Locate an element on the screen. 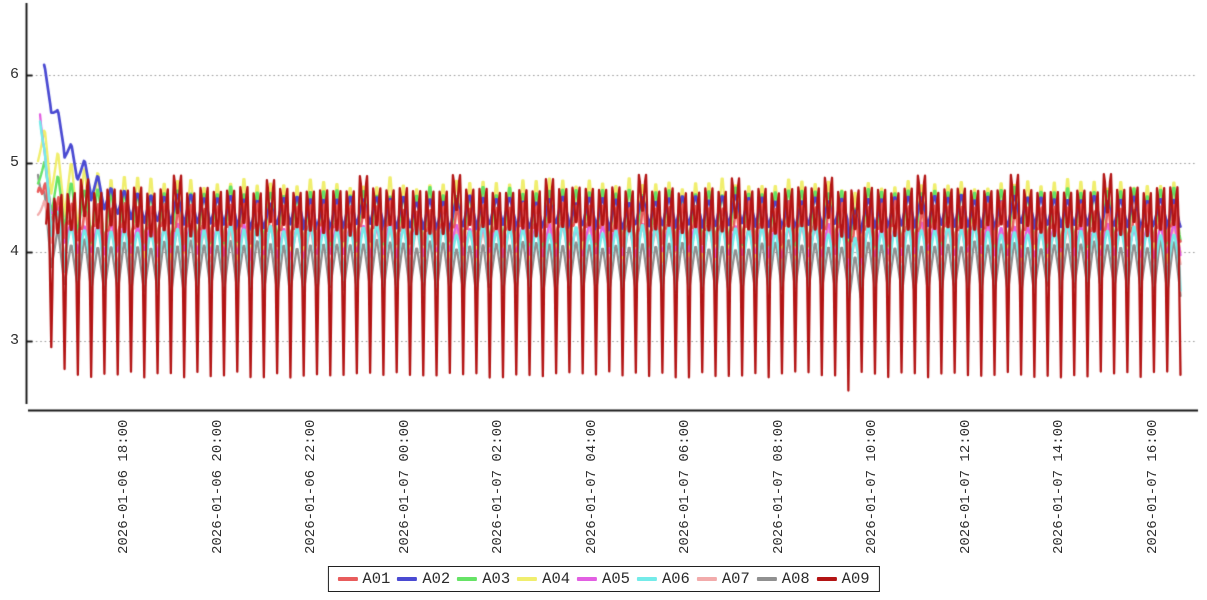  legend-label: A06 is located at coordinates (675, 579).